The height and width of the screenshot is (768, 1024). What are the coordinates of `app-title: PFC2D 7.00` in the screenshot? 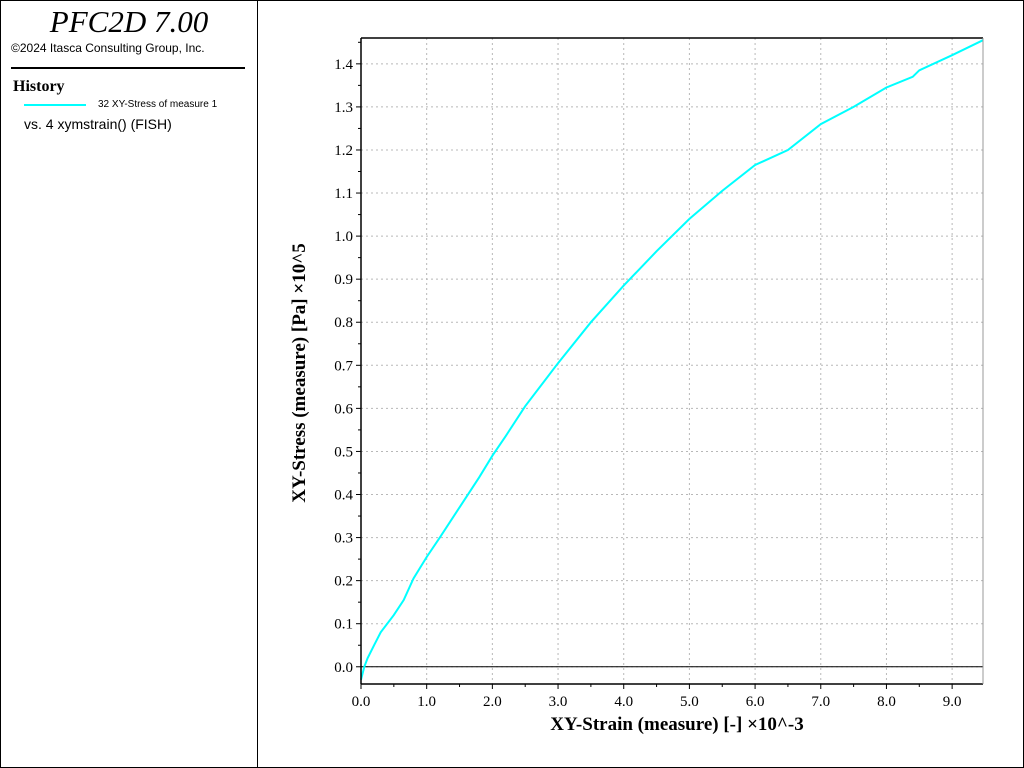 It's located at (129, 21).